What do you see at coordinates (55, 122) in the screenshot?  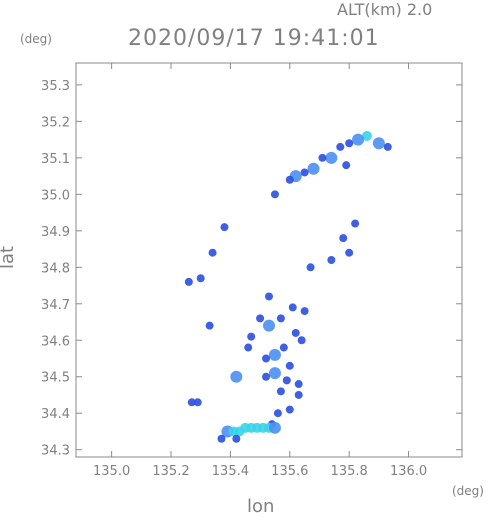 I see `y-tick-label: 35.2` at bounding box center [55, 122].